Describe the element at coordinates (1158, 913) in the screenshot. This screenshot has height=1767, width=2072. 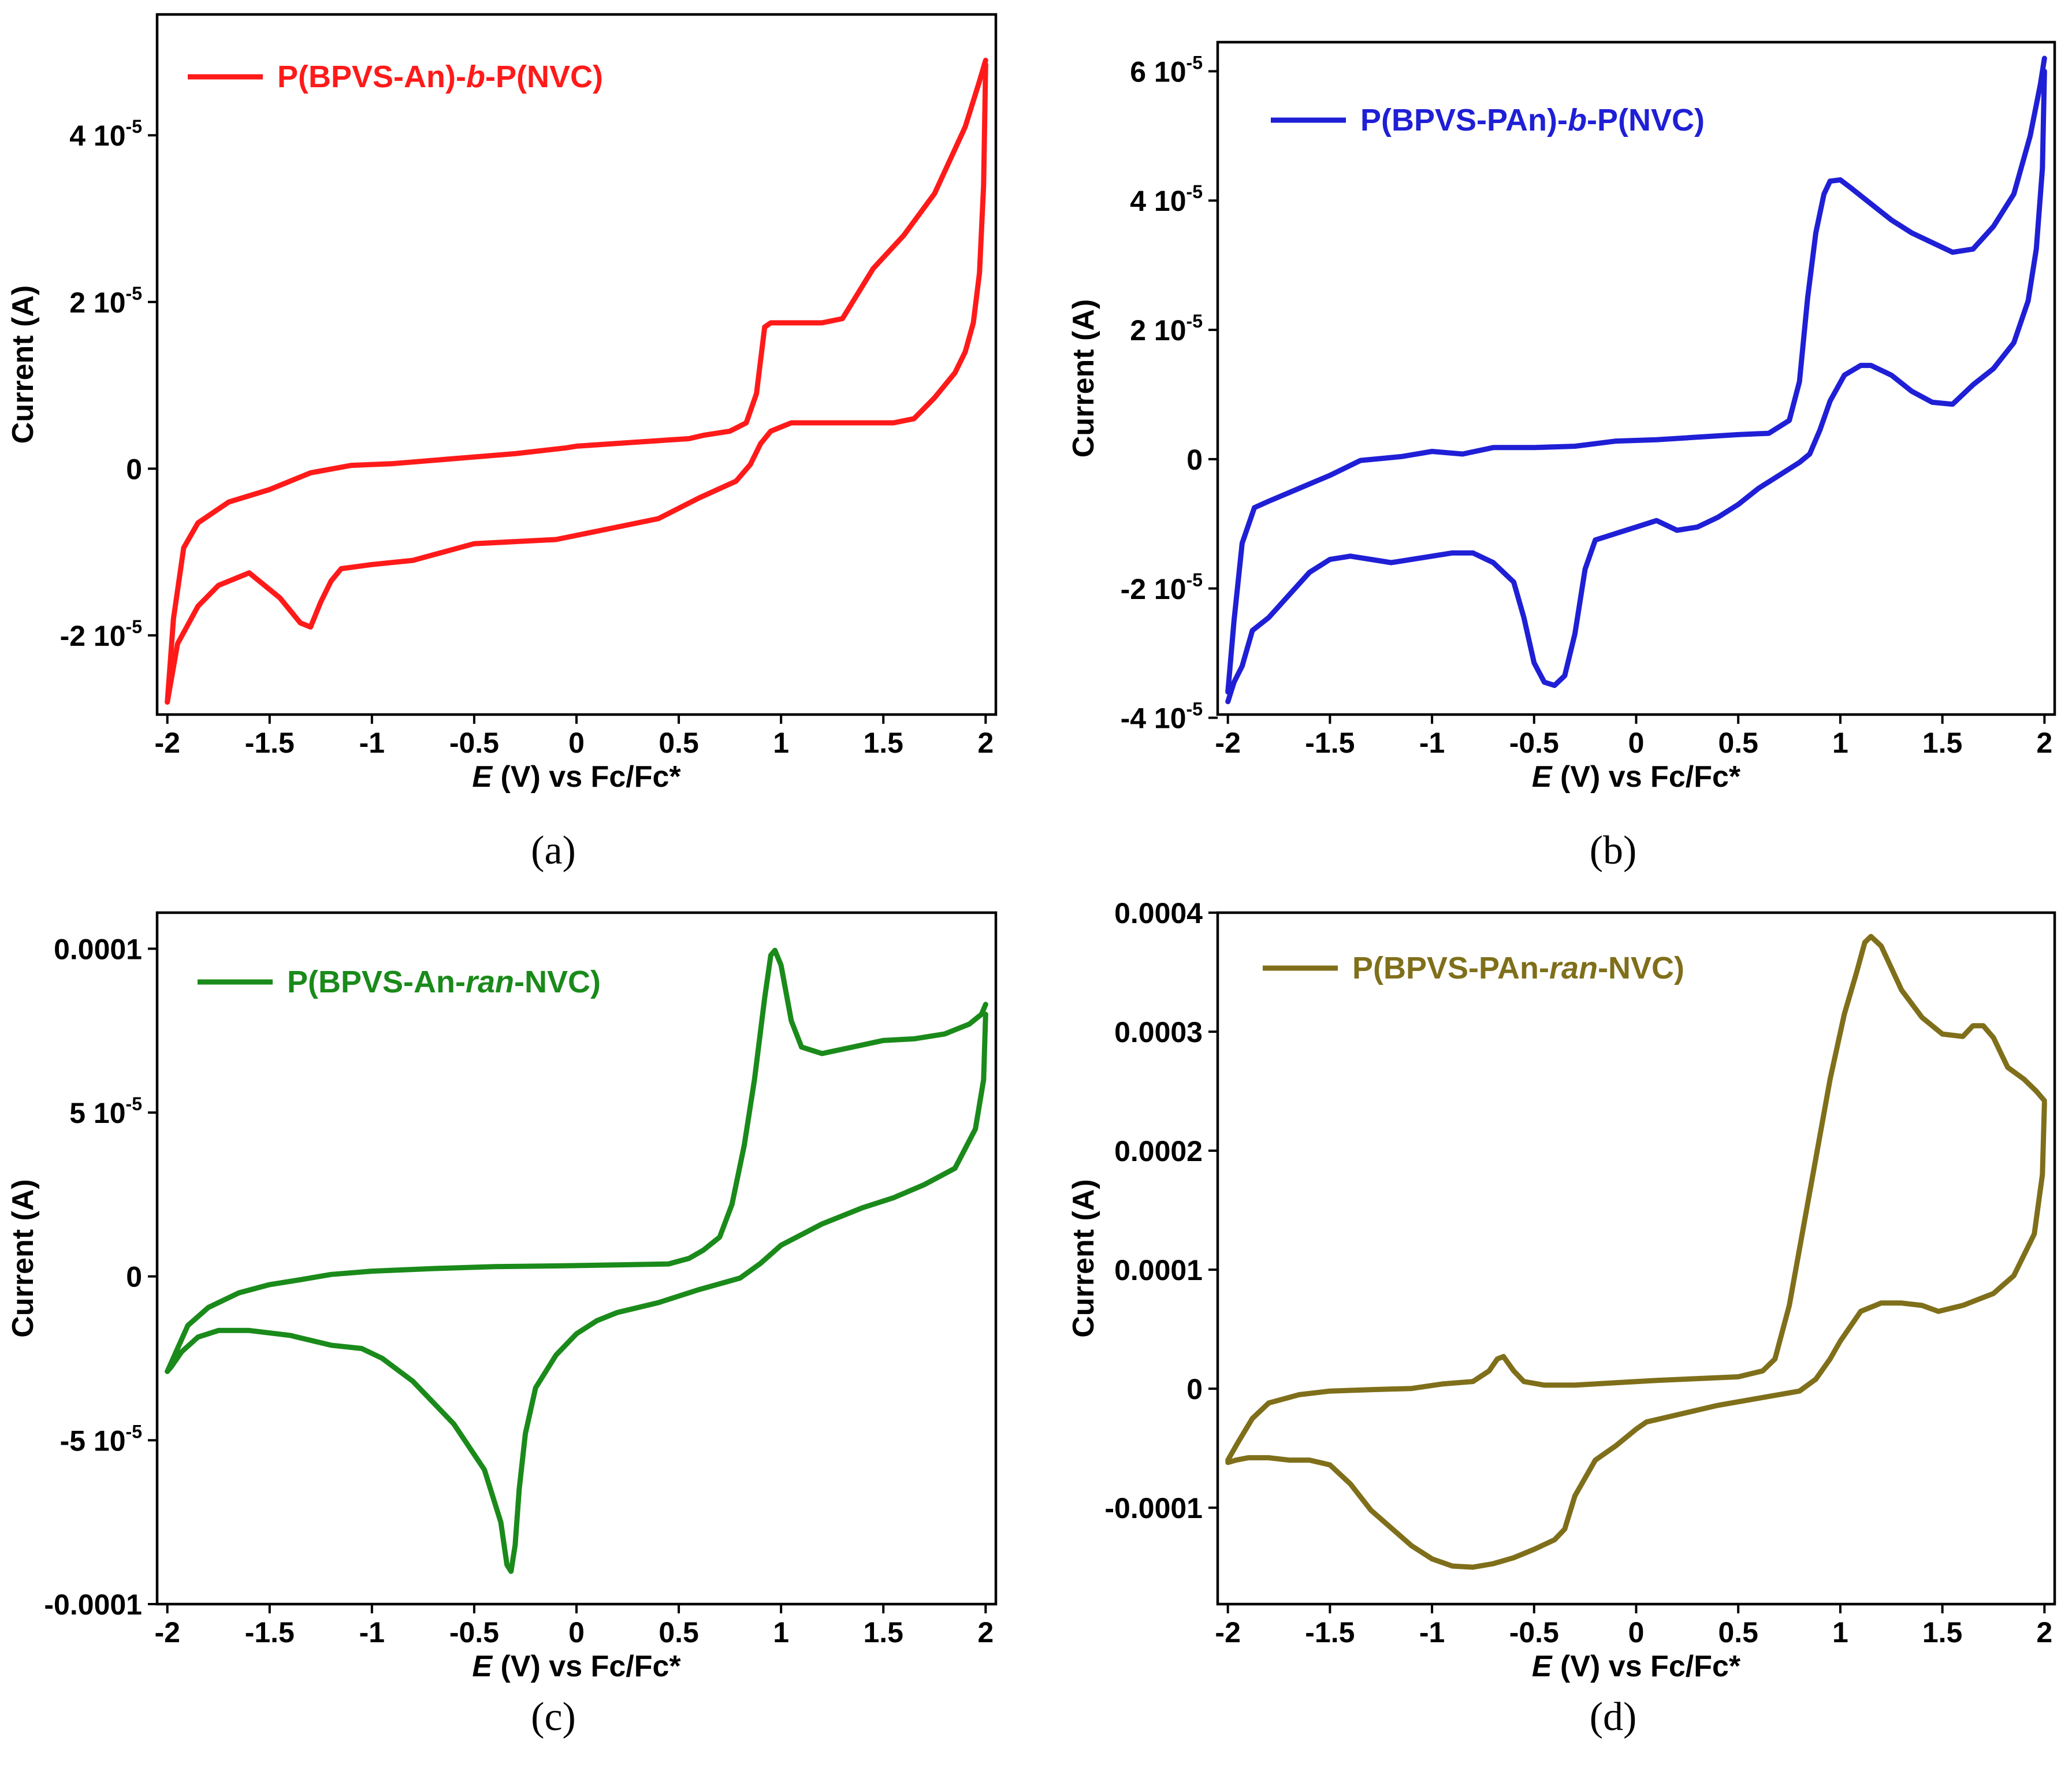
I see `y-tick-label: 0.0004` at that location.